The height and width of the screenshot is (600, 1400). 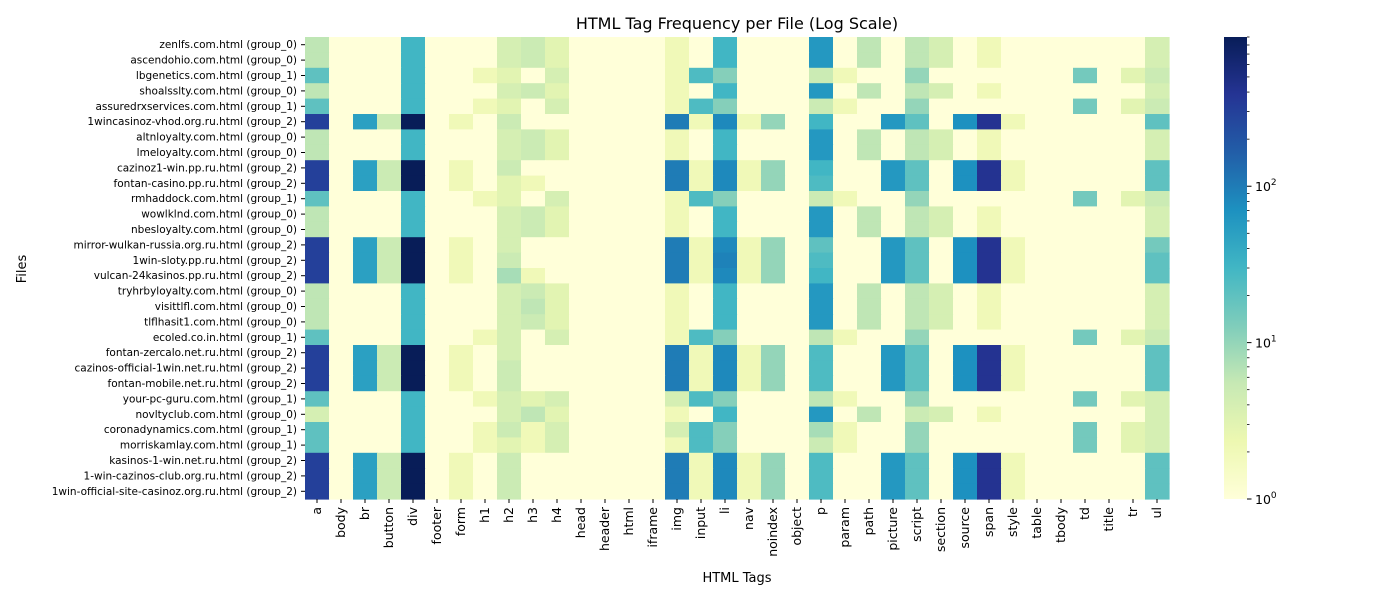 I want to click on y-tick-label: ecoled.co.in.html (group_1), so click(x=225, y=338).